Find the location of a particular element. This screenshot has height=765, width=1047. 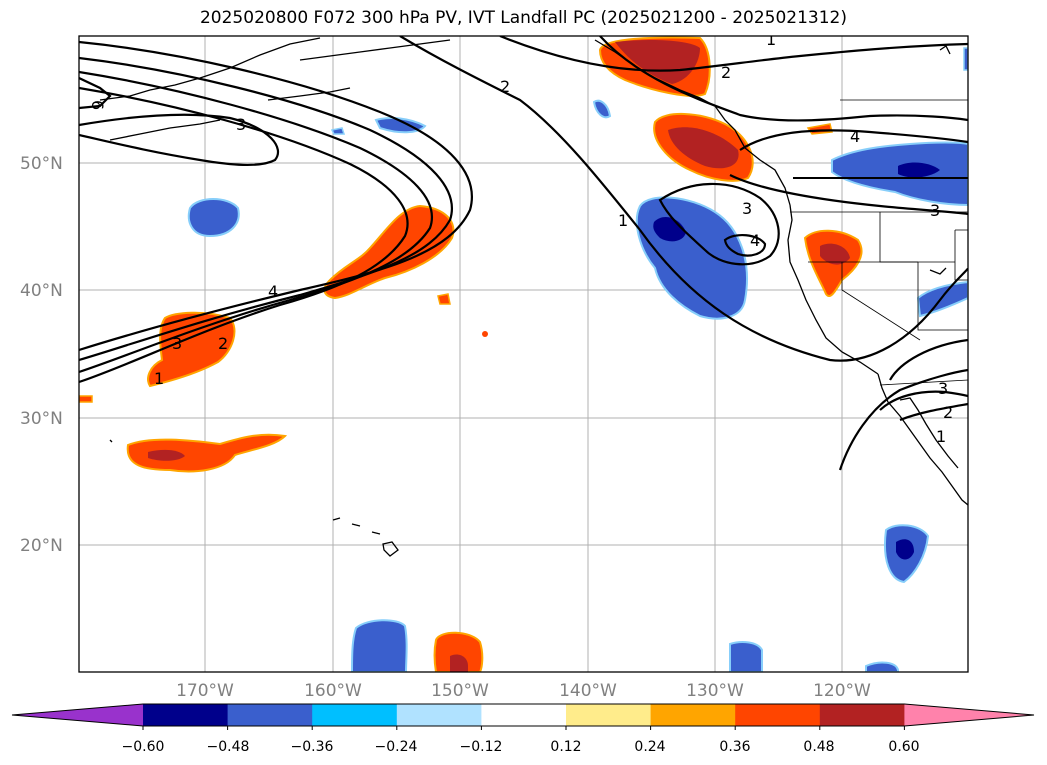

colorbar-extend-max is located at coordinates (969, 715).